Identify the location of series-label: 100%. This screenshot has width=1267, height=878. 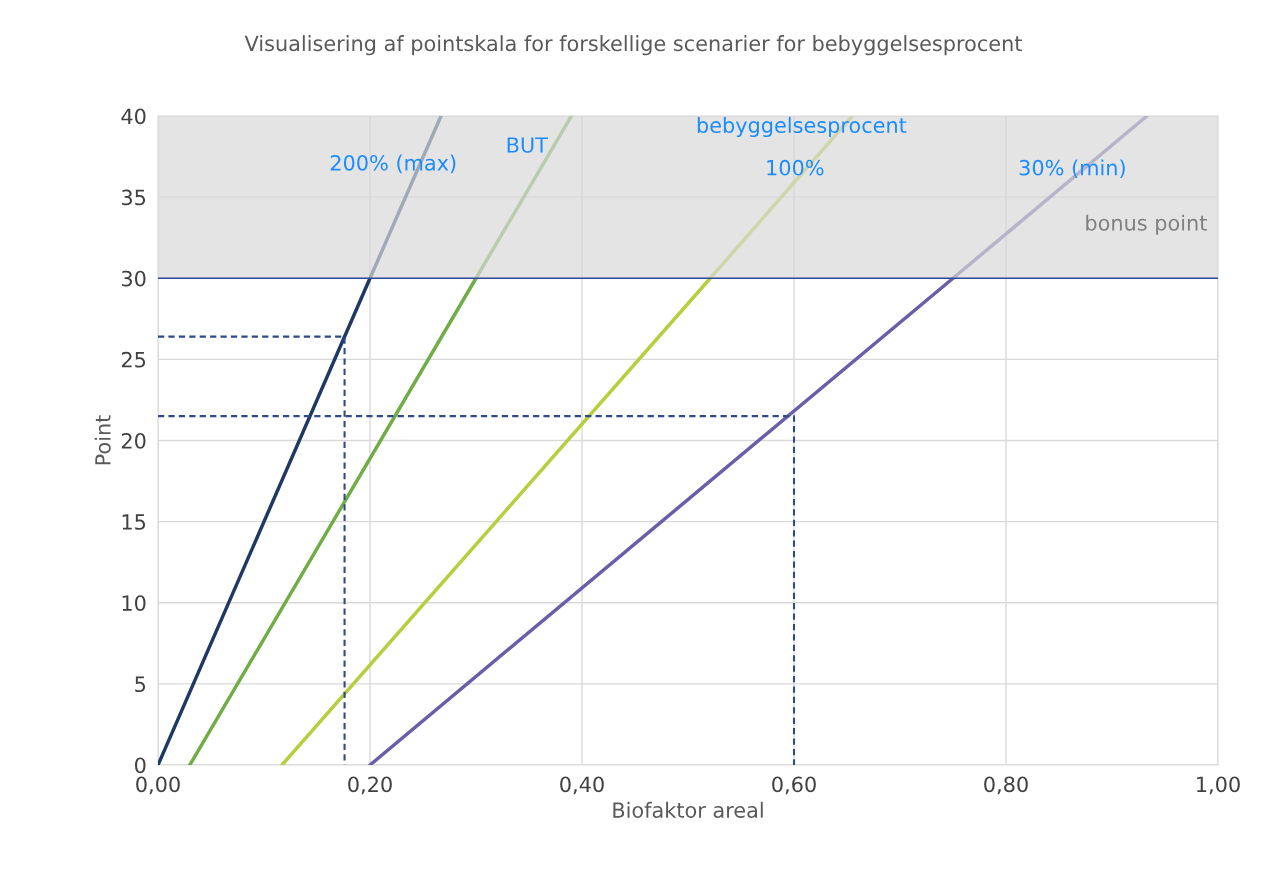
(795, 167).